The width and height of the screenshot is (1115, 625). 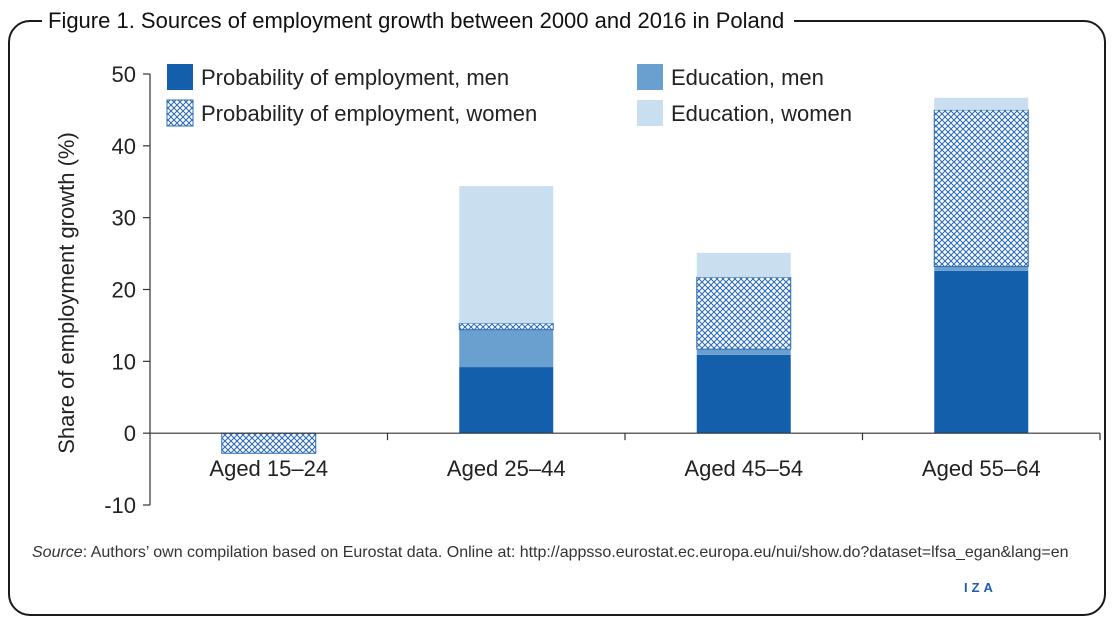 What do you see at coordinates (124, 361) in the screenshot?
I see `y-tick-label: 10` at bounding box center [124, 361].